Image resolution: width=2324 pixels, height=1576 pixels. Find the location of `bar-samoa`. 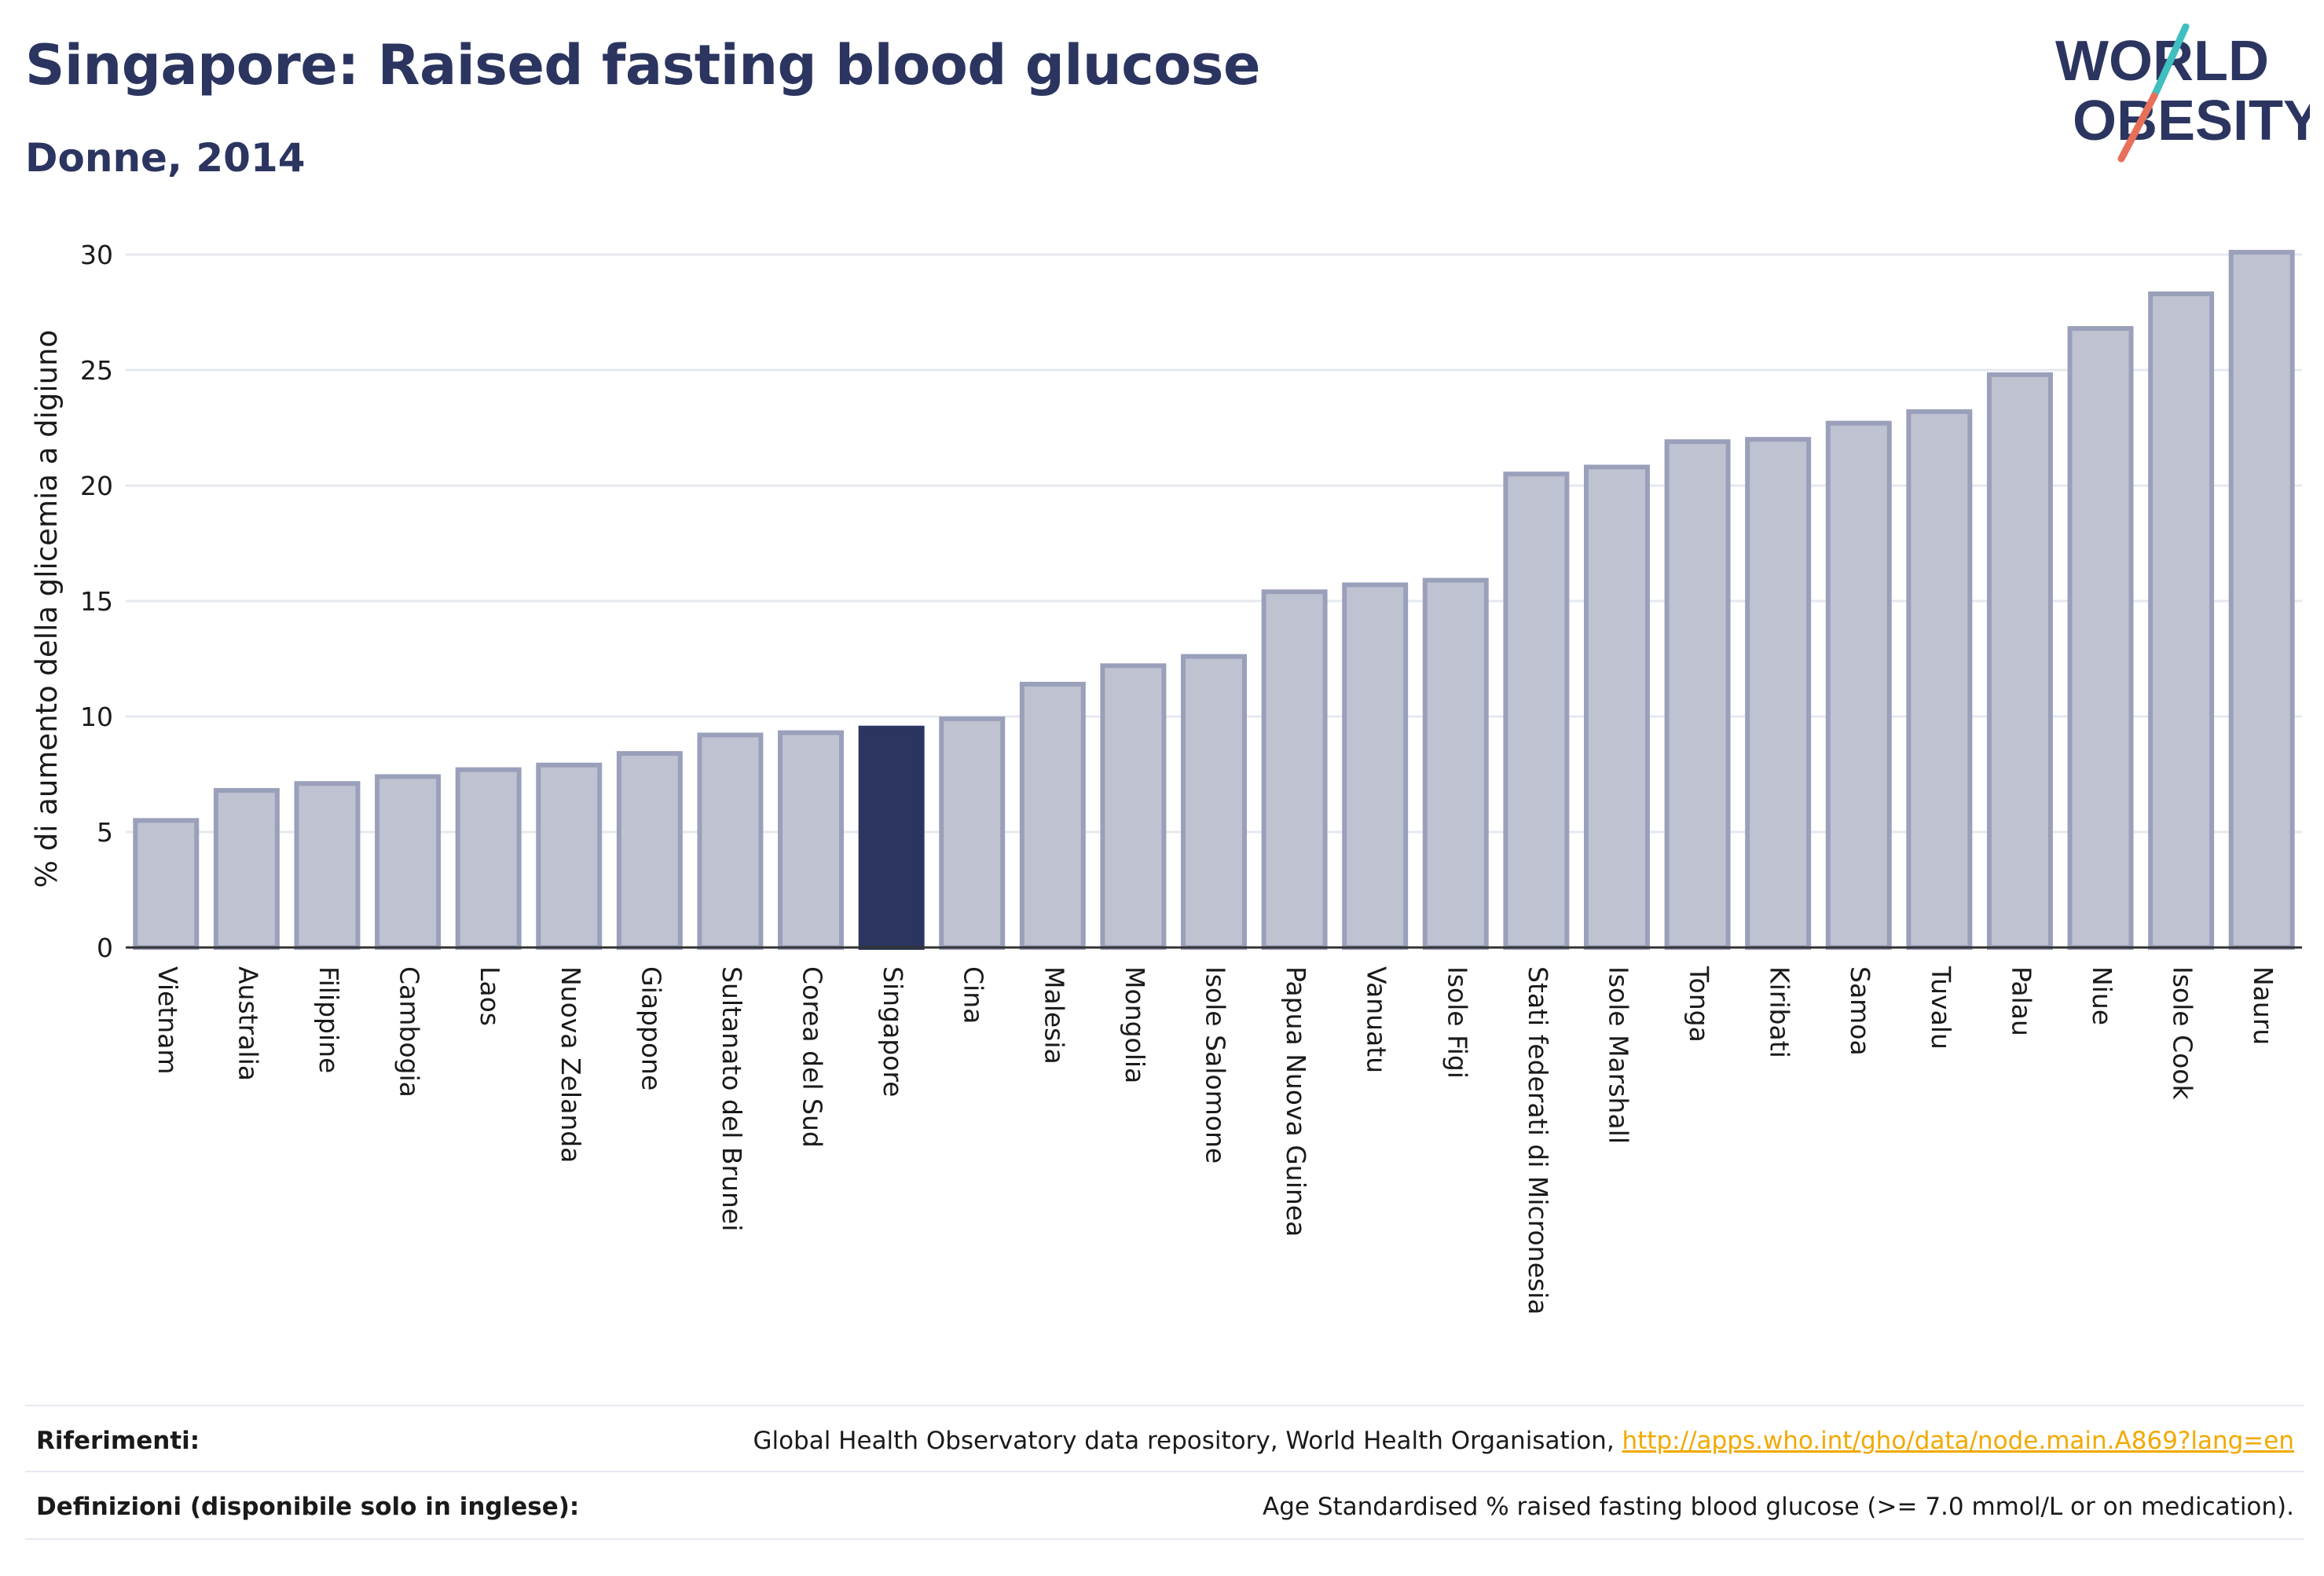

bar-samoa is located at coordinates (1858, 685).